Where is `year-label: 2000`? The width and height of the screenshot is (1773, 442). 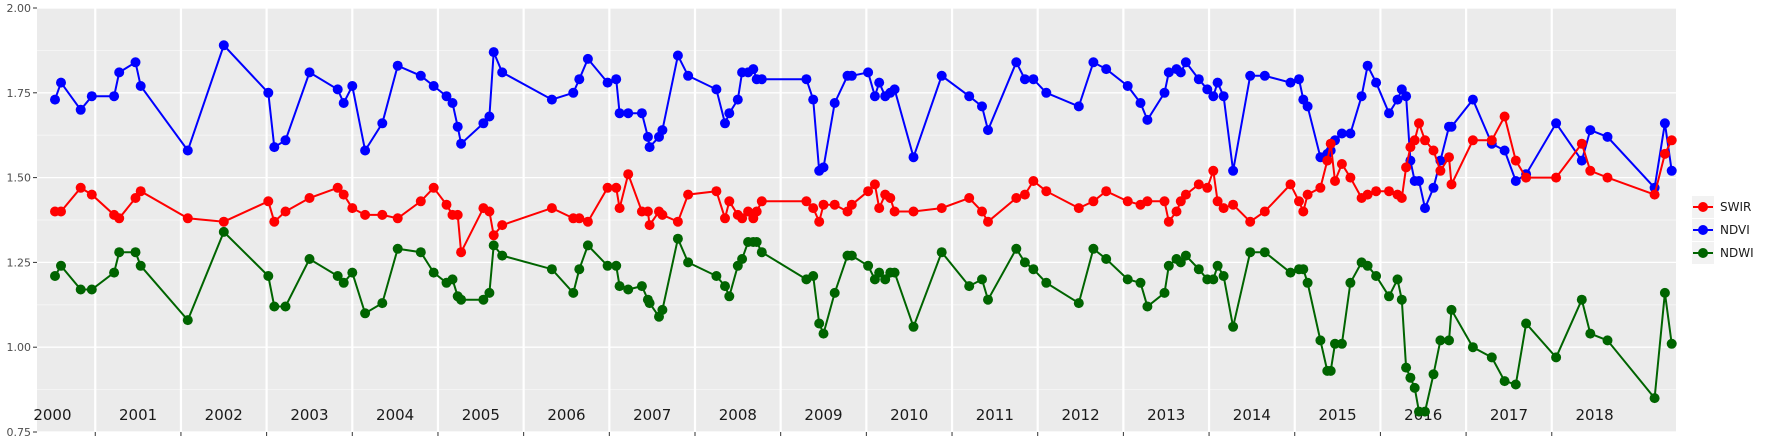 year-label: 2000 is located at coordinates (52, 415).